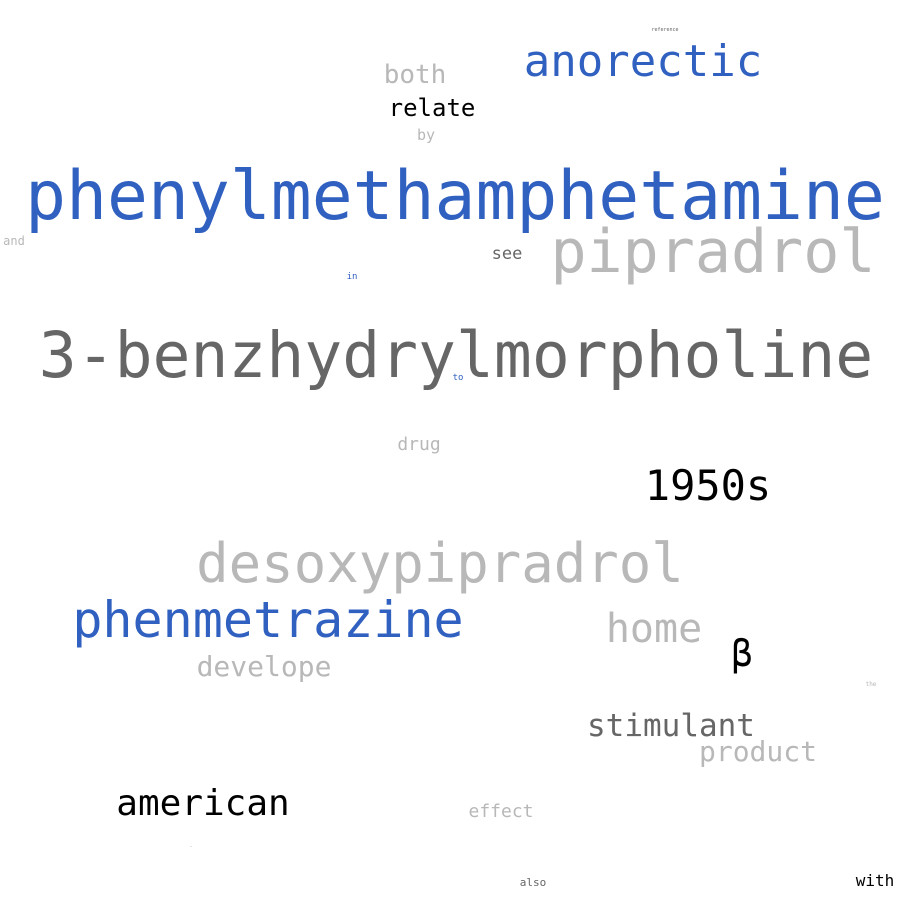 This screenshot has height=900, width=900. I want to click on word-and: and, so click(14, 240).